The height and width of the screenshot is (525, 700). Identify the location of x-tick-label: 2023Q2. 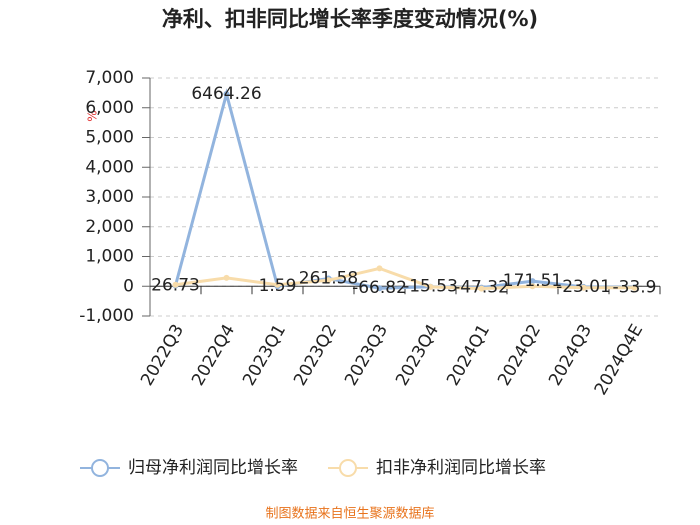
(315, 355).